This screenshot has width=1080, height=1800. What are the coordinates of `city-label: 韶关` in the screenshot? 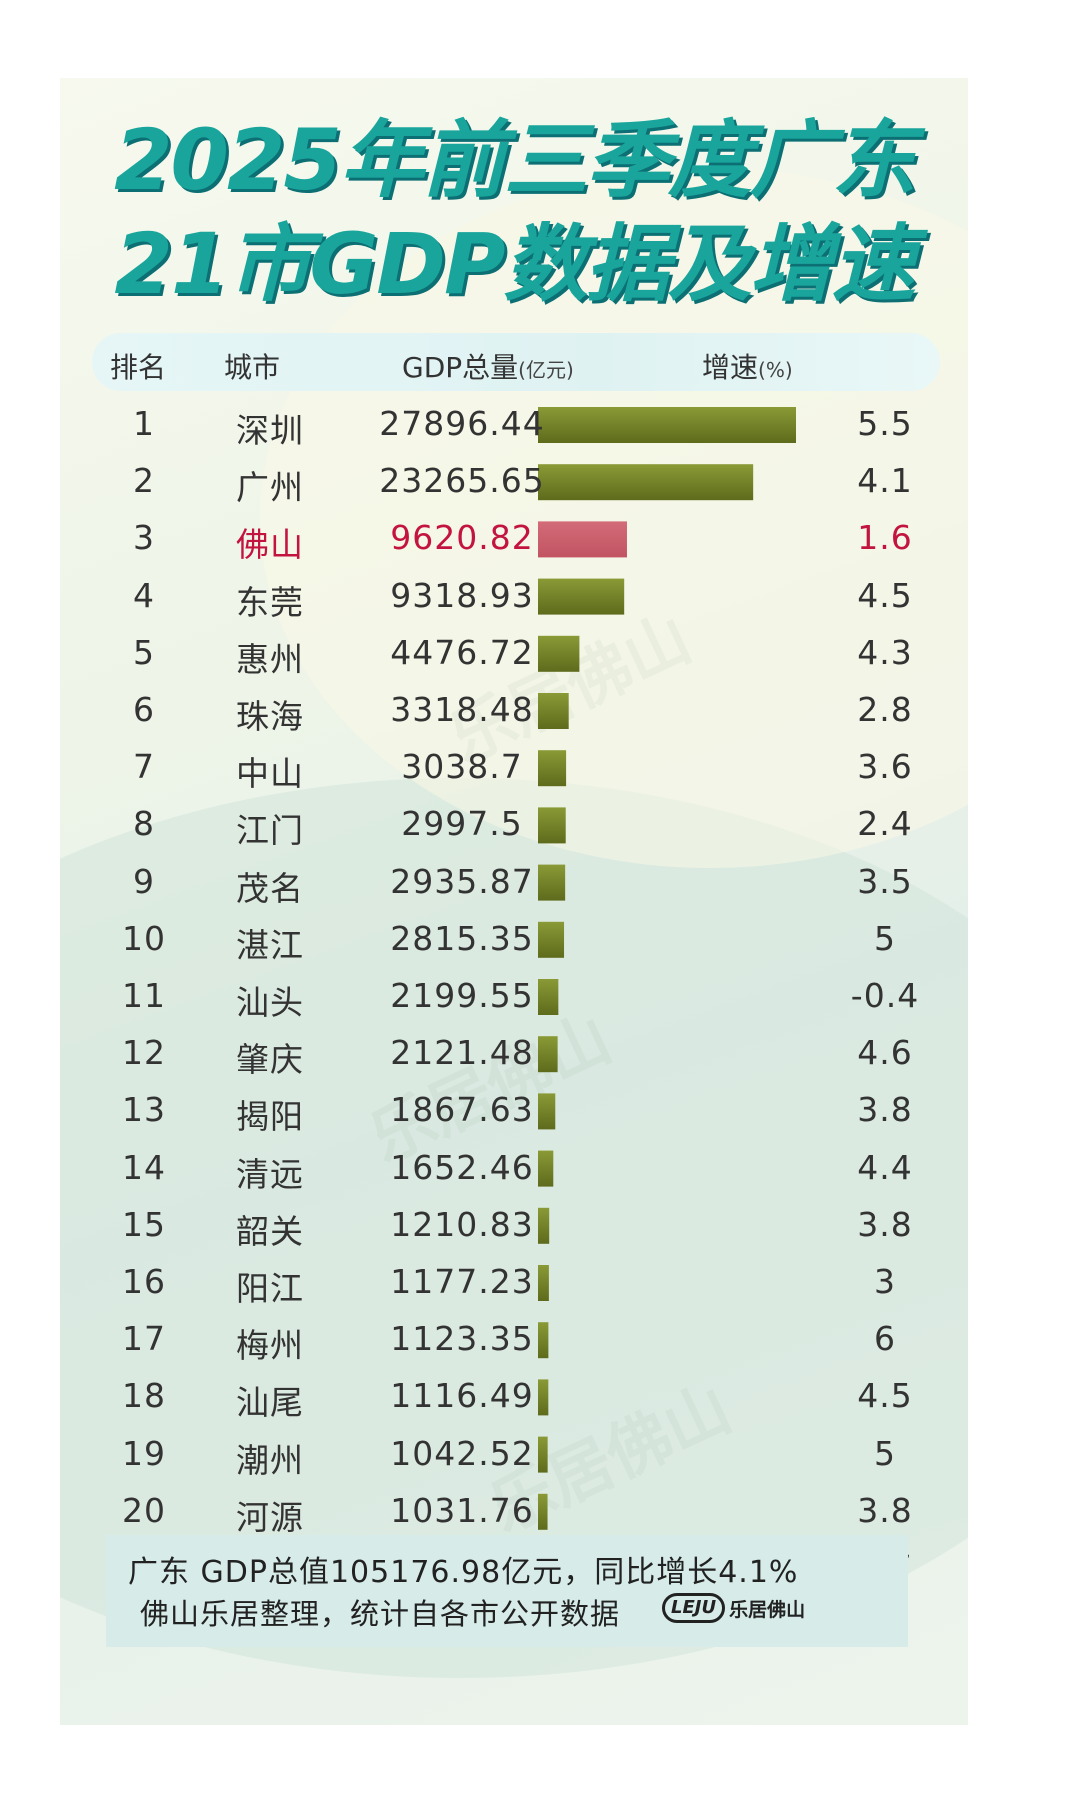 It's located at (270, 1231).